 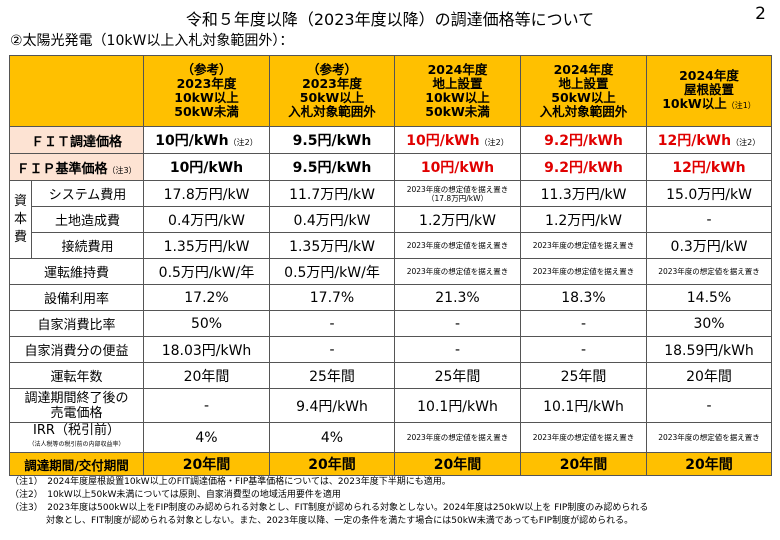 What do you see at coordinates (332, 167) in the screenshot?
I see `fip-value: 9.5円/kWh` at bounding box center [332, 167].